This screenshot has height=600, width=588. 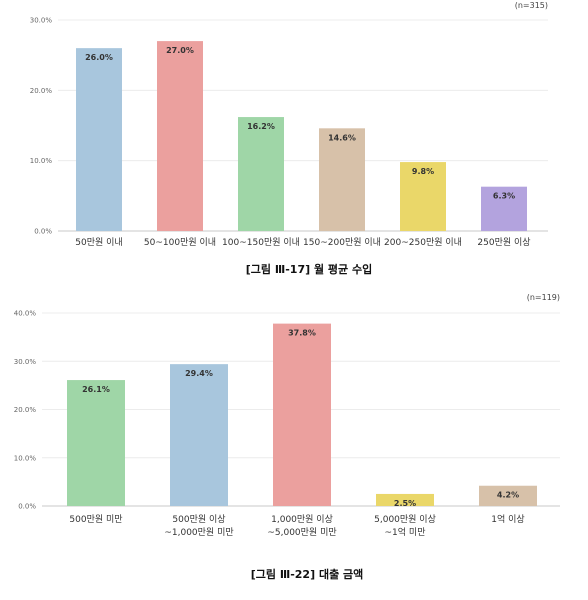 I want to click on data-label: 9.8%, so click(x=423, y=171).